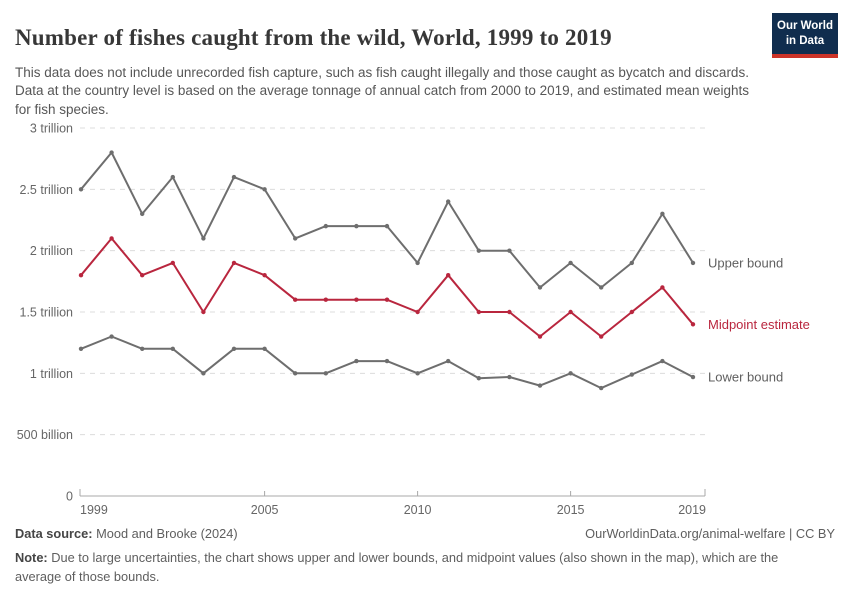  Describe the element at coordinates (264, 275) in the screenshot. I see `data-point-midpoint-estimate-2005` at that location.